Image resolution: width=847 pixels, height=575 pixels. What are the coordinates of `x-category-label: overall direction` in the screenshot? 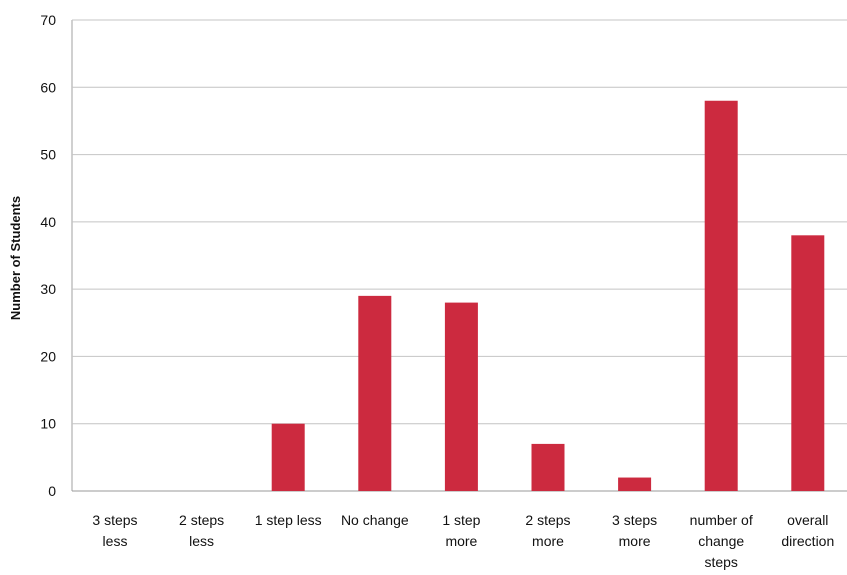 It's located at (807, 530).